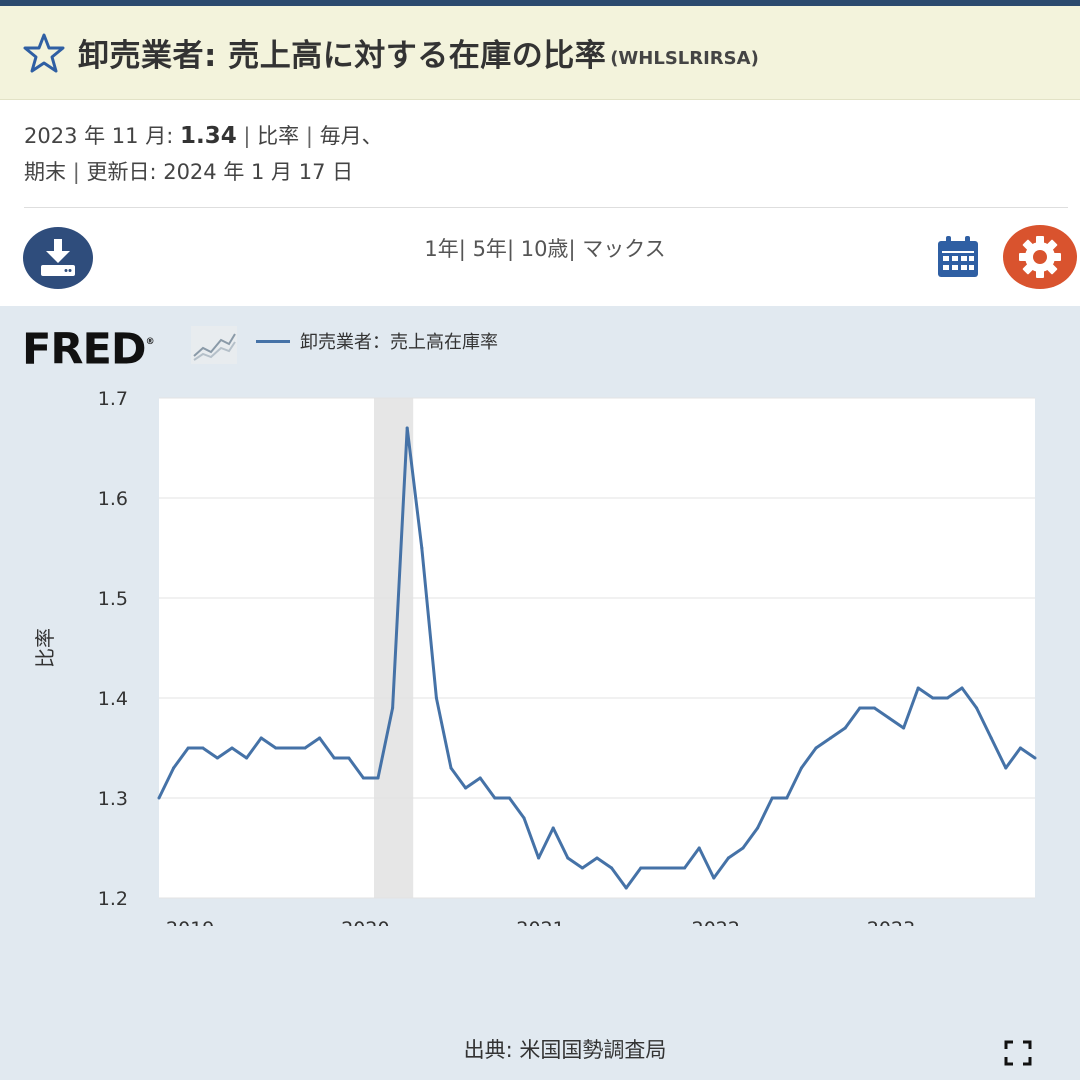 Image resolution: width=1080 pixels, height=1080 pixels. I want to click on star-icon, so click(44, 53).